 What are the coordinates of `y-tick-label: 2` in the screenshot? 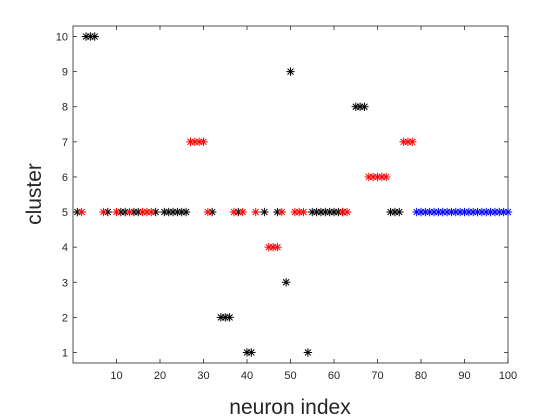 It's located at (65, 318).